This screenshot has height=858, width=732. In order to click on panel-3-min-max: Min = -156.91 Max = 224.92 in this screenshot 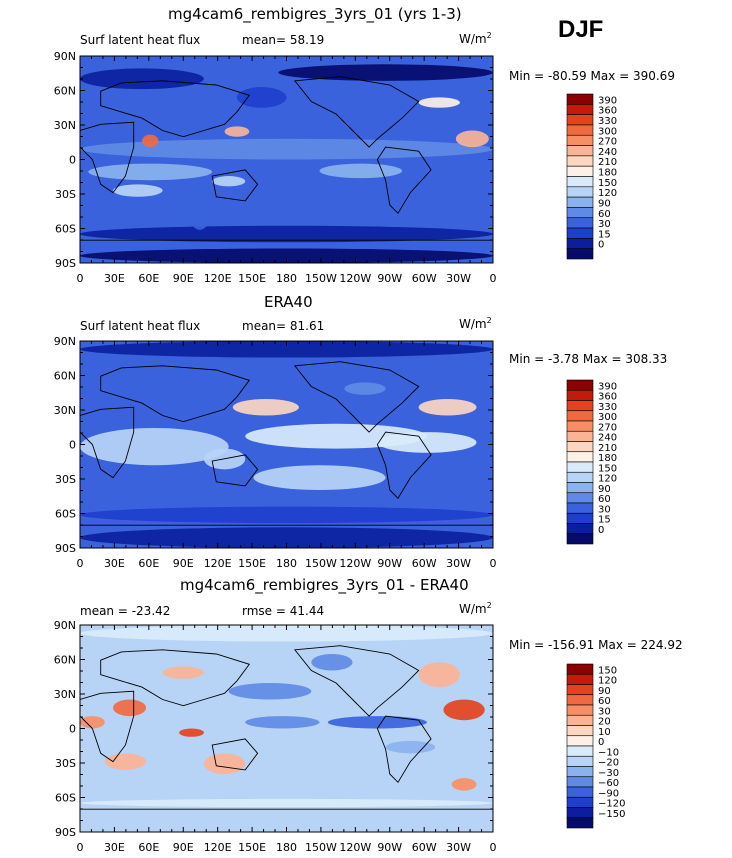, I will do `click(596, 645)`.